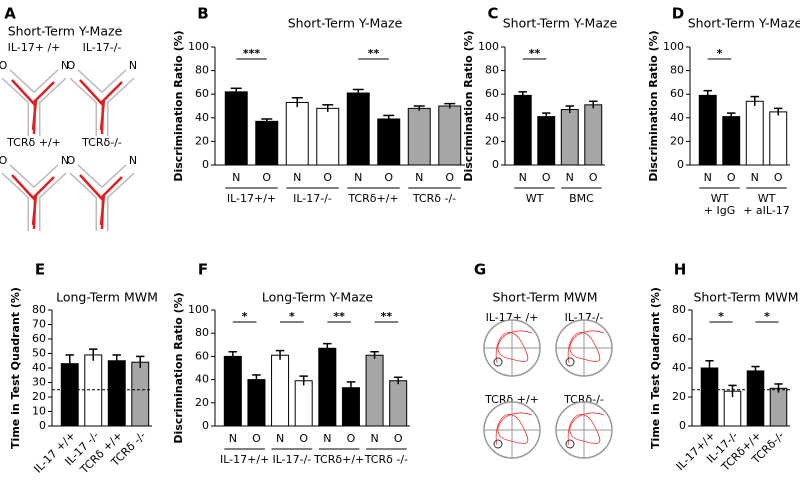 The image size is (800, 489). I want to click on group-label: WT, so click(767, 198).